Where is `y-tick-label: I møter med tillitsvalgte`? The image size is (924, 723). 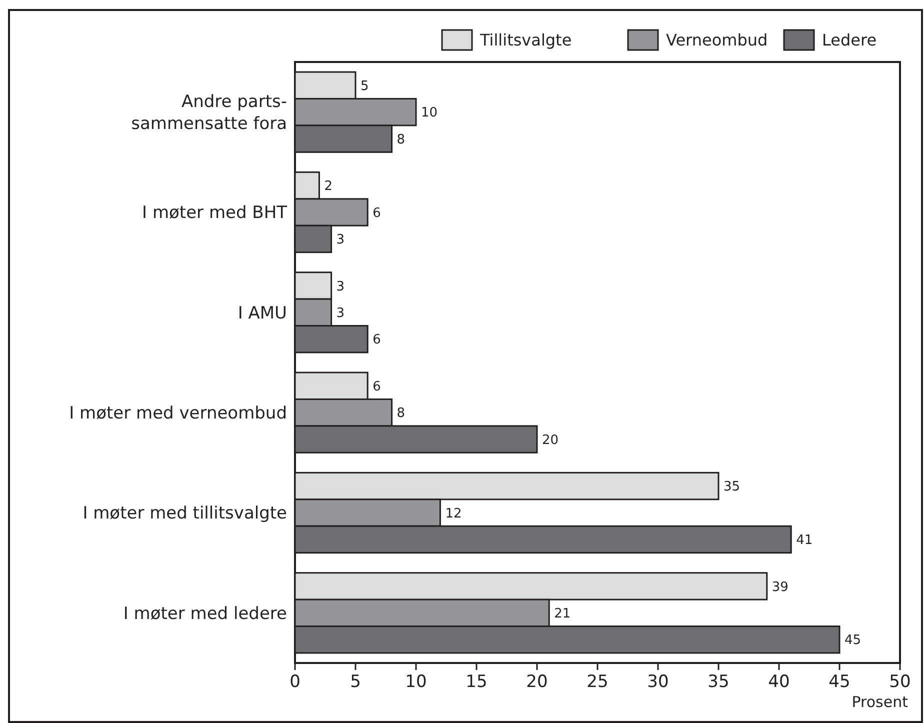
y-tick-label: I møter med tillitsvalgte is located at coordinates (184, 514).